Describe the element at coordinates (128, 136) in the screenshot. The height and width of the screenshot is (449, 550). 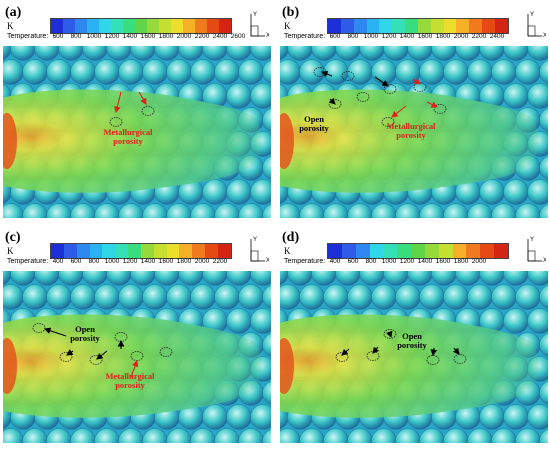
I see `annotation-metallurgical-porosity: Metallurgical porosity` at that location.